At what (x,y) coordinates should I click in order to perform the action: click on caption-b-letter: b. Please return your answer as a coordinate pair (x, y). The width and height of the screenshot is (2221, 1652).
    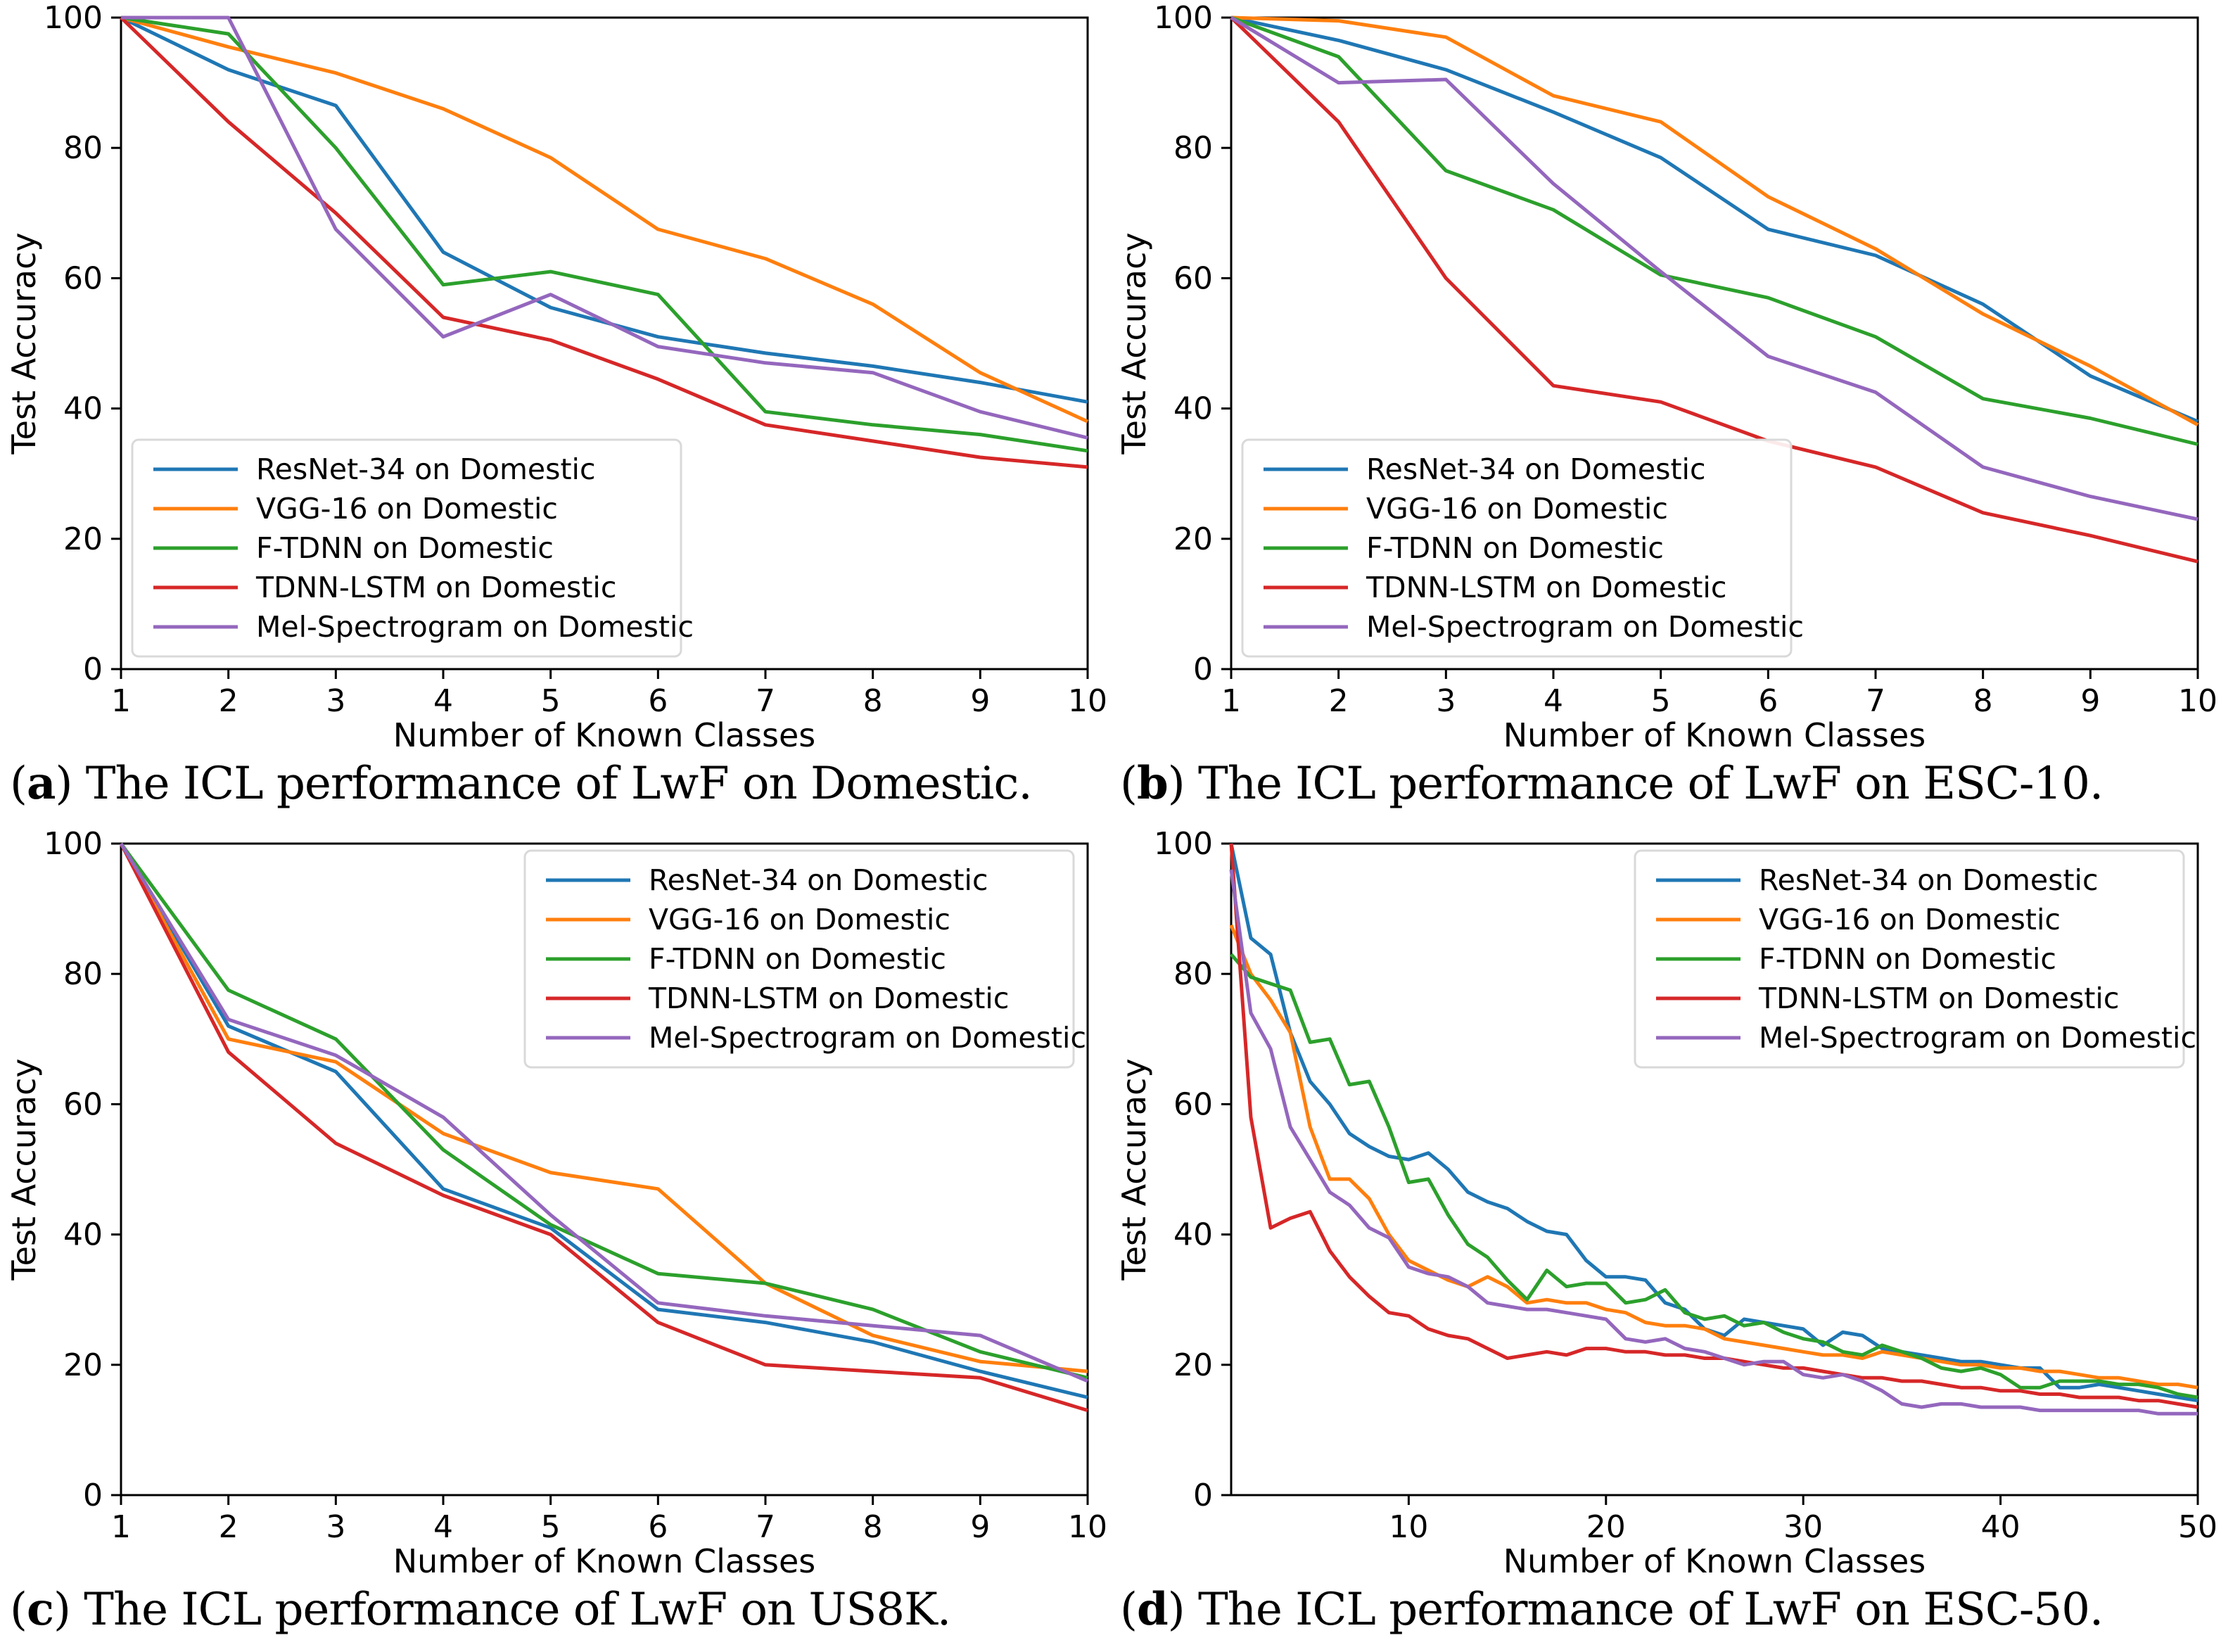
    Looking at the image, I should click on (1152, 783).